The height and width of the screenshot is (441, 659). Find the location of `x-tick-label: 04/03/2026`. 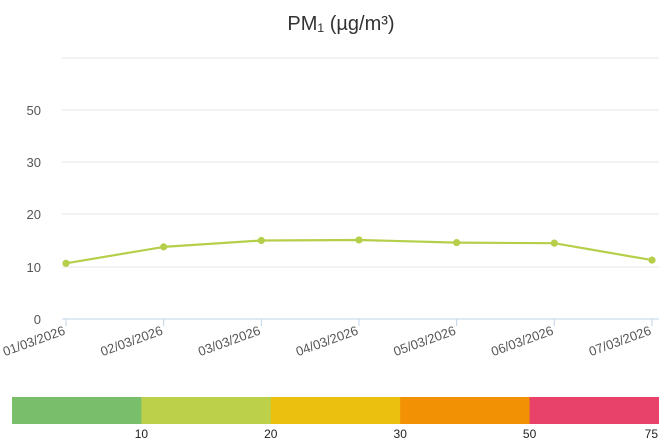

x-tick-label: 04/03/2026 is located at coordinates (327, 341).